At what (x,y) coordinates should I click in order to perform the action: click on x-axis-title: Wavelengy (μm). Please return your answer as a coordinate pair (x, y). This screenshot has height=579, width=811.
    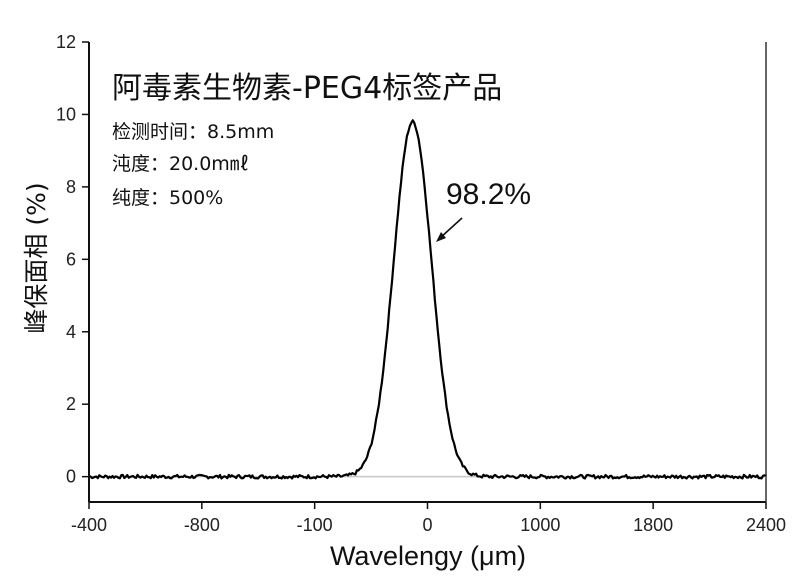
    Looking at the image, I should click on (428, 556).